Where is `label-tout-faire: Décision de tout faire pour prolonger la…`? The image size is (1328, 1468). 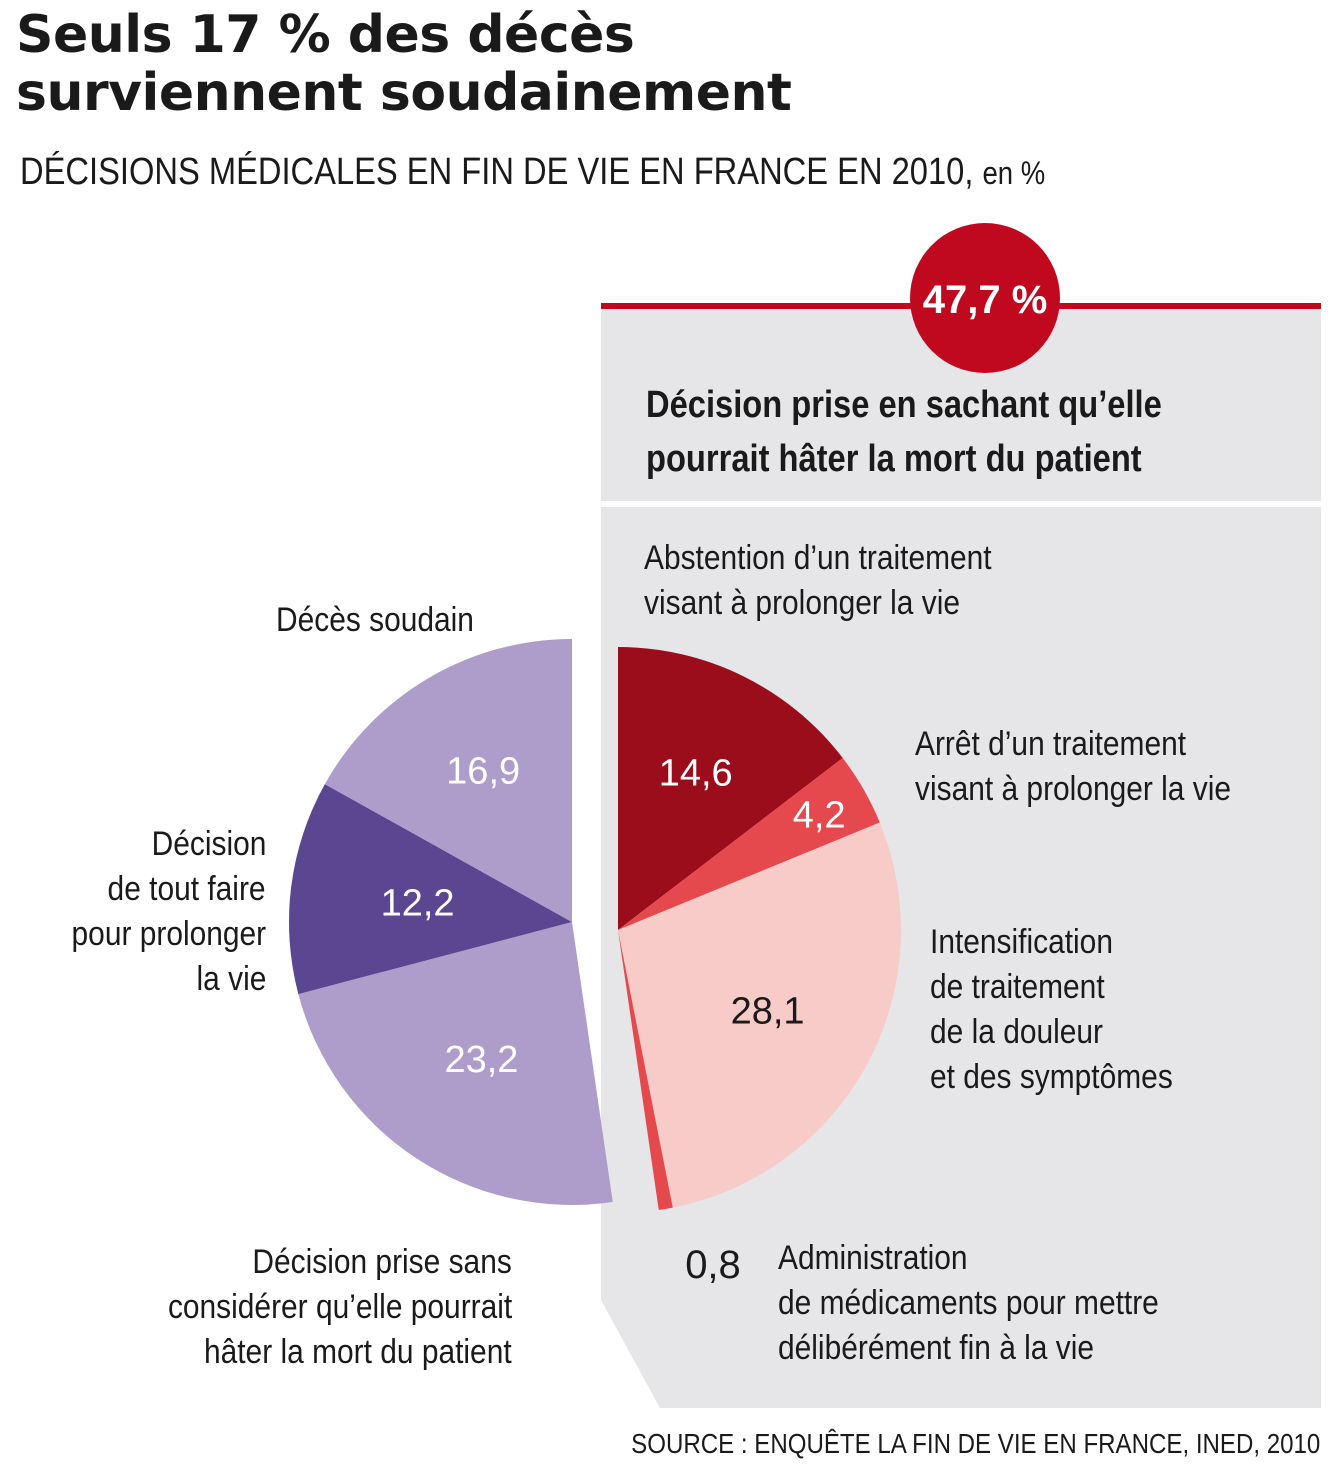
label-tout-faire: Décision de tout faire pour prolonger la… is located at coordinates (168, 911).